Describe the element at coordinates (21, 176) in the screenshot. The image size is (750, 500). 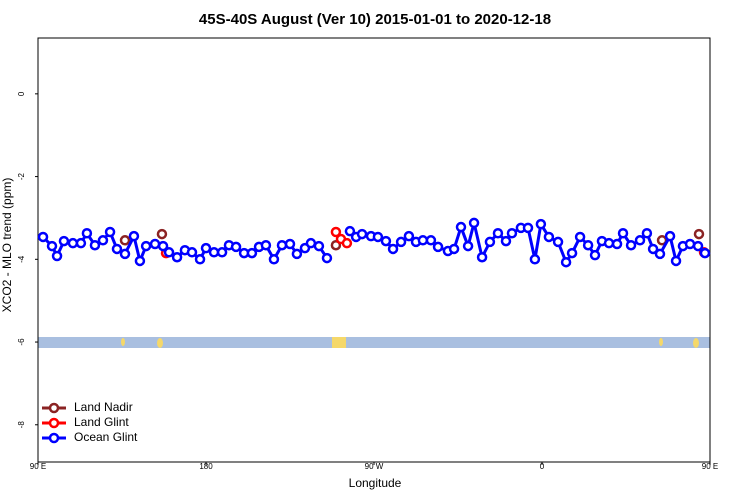
I see `y-tick-label: -2` at that location.